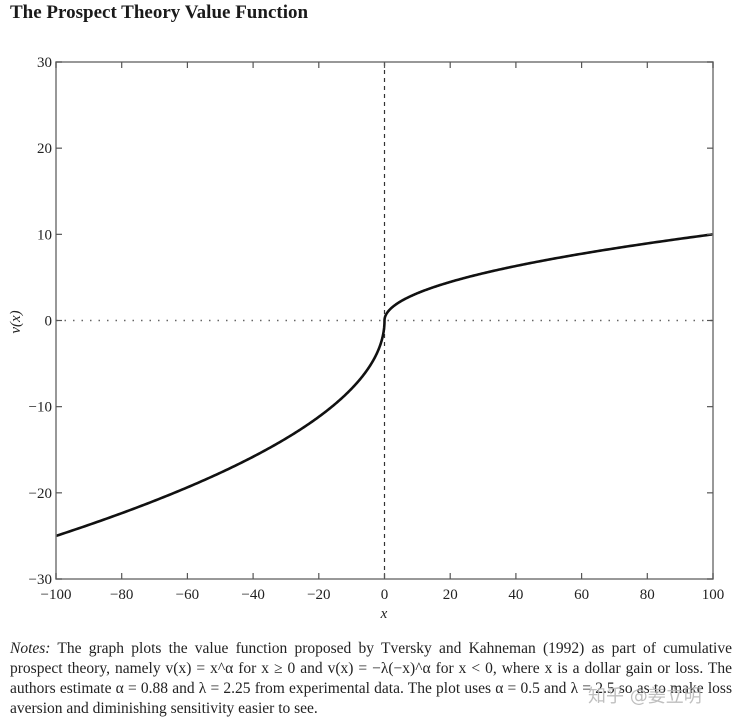 This screenshot has height=727, width=742. What do you see at coordinates (44, 63) in the screenshot?
I see `y-tick-label: 30` at bounding box center [44, 63].